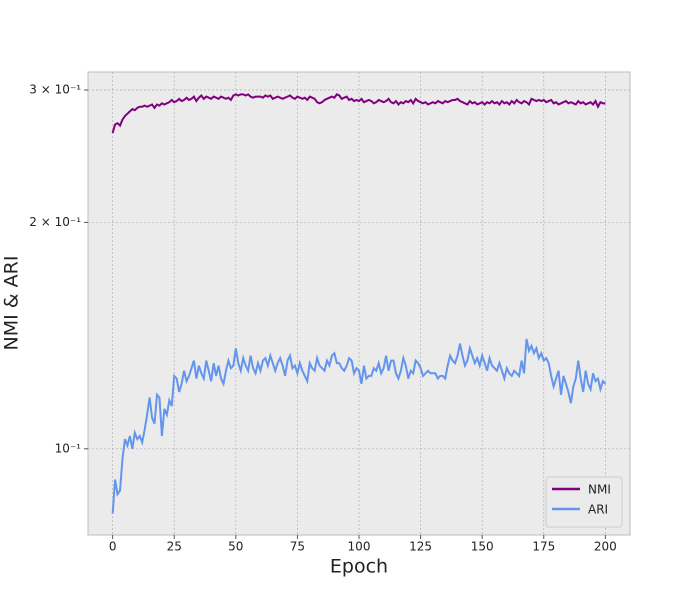  What do you see at coordinates (55, 222) in the screenshot?
I see `y-tick-label: 2 × 10⁻¹` at bounding box center [55, 222].